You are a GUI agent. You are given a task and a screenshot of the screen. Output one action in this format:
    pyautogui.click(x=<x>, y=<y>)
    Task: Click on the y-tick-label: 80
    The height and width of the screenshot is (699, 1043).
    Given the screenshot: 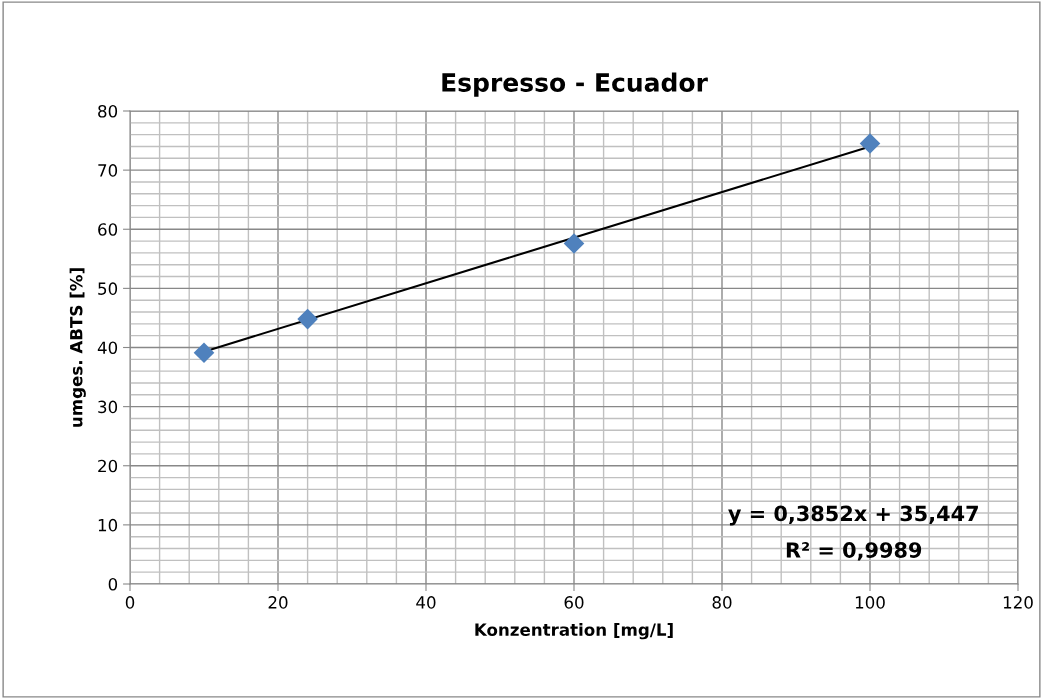 What is the action you would take?
    pyautogui.click(x=108, y=111)
    